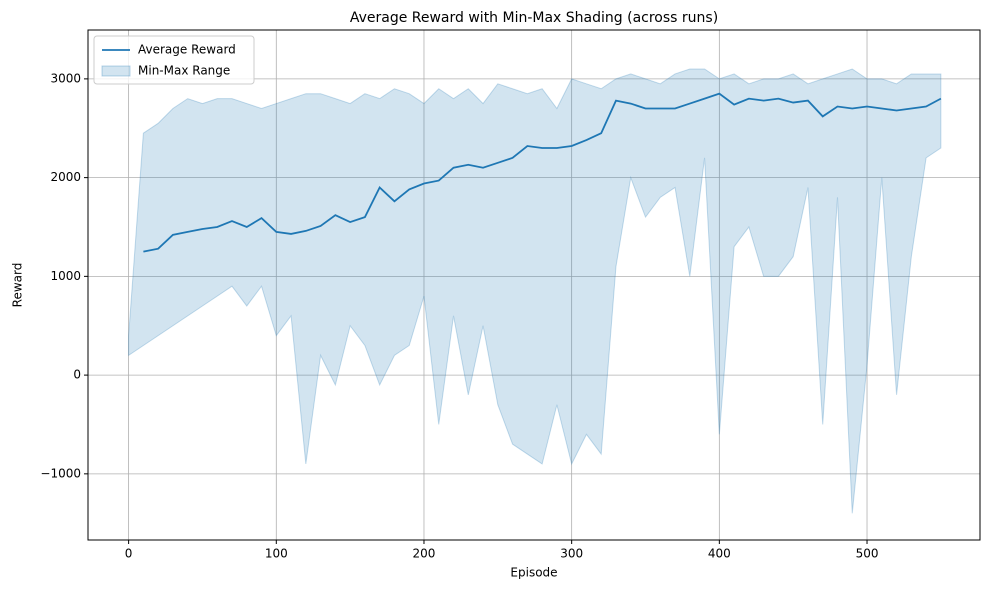 This screenshot has width=989, height=594. I want to click on x-tick-label: 500, so click(867, 554).